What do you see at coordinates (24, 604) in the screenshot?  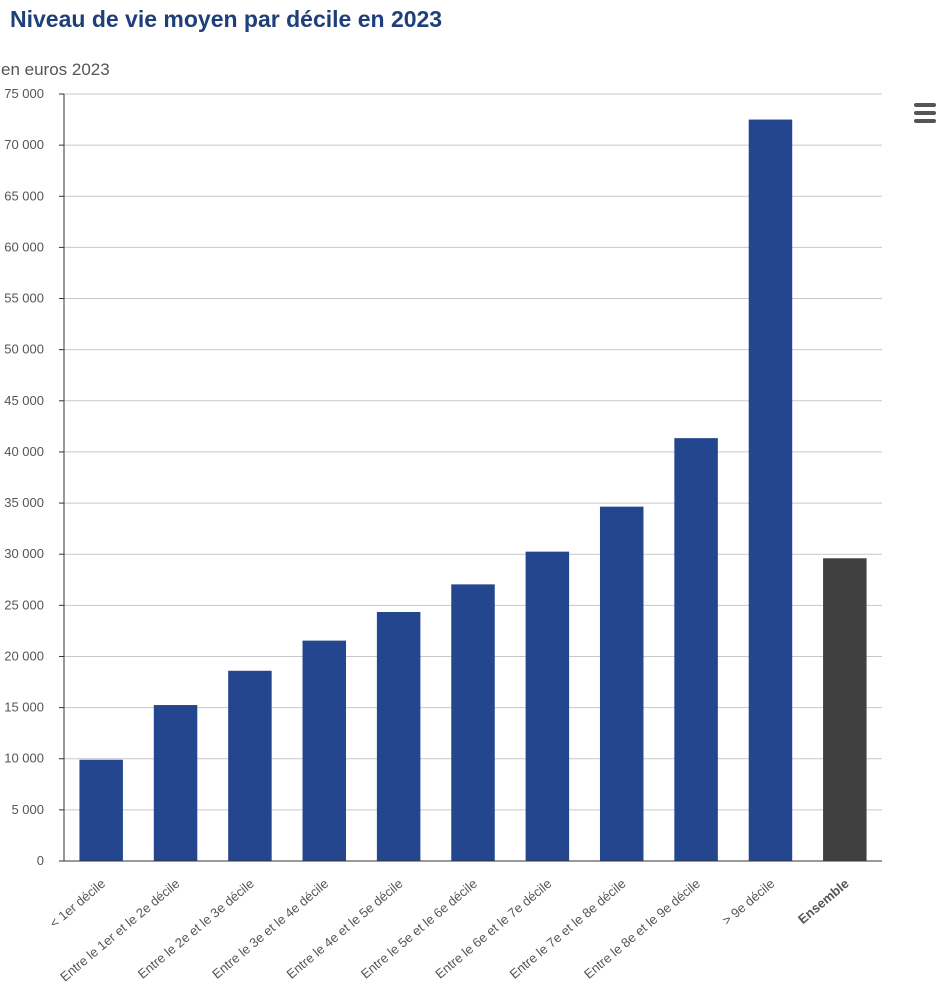 I see `y-tick-label: 25 000` at bounding box center [24, 604].